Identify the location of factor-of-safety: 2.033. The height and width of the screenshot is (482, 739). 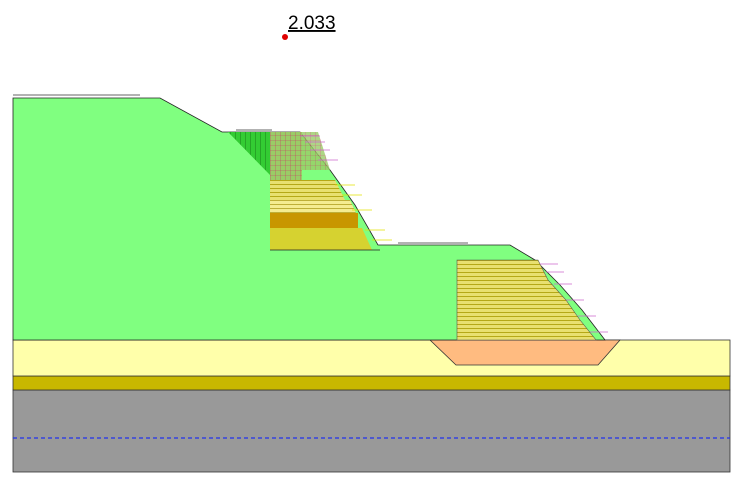
(312, 23).